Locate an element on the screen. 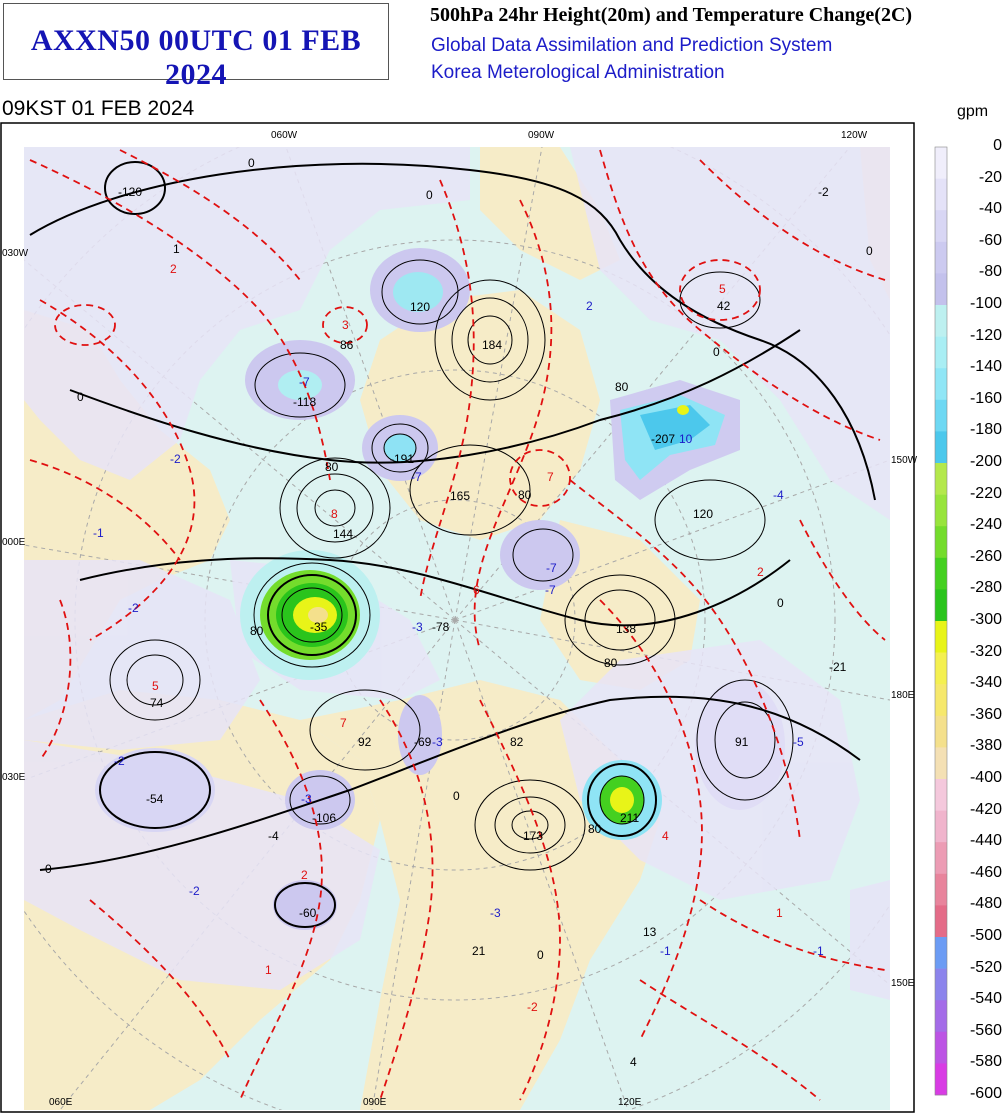 Image resolution: width=1003 pixels, height=1115 pixels. subtitle-agency: Korea Meterological Administration is located at coordinates (578, 72).